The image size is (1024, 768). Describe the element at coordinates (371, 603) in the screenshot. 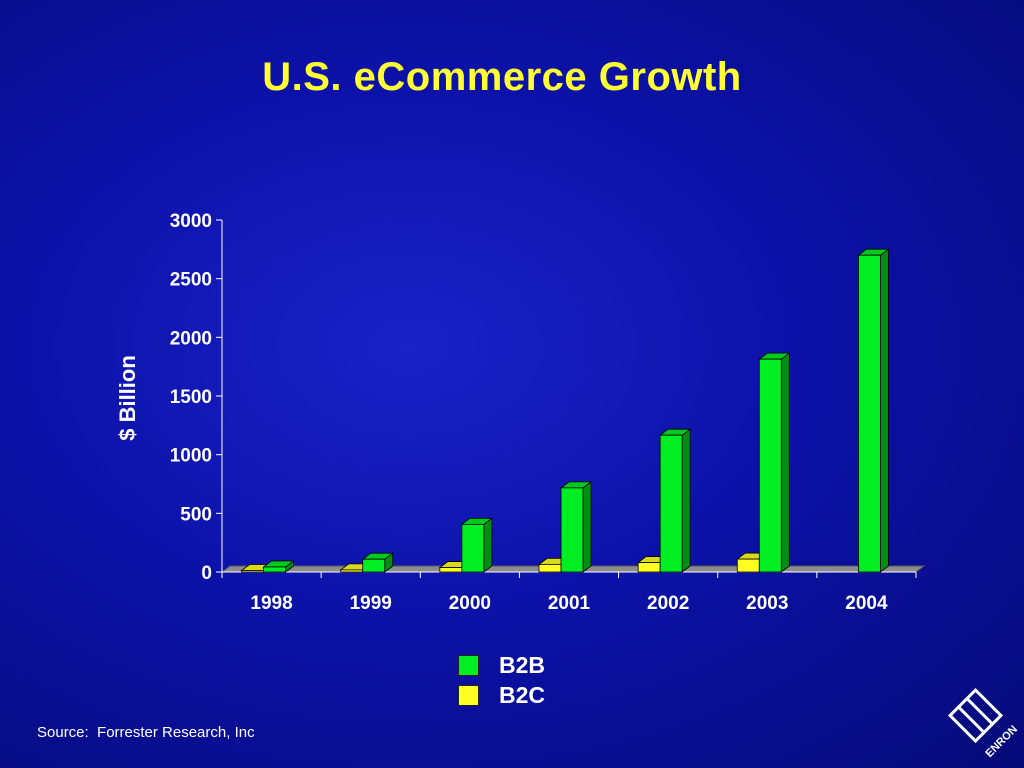

I see `x-tick-label: 1999` at that location.